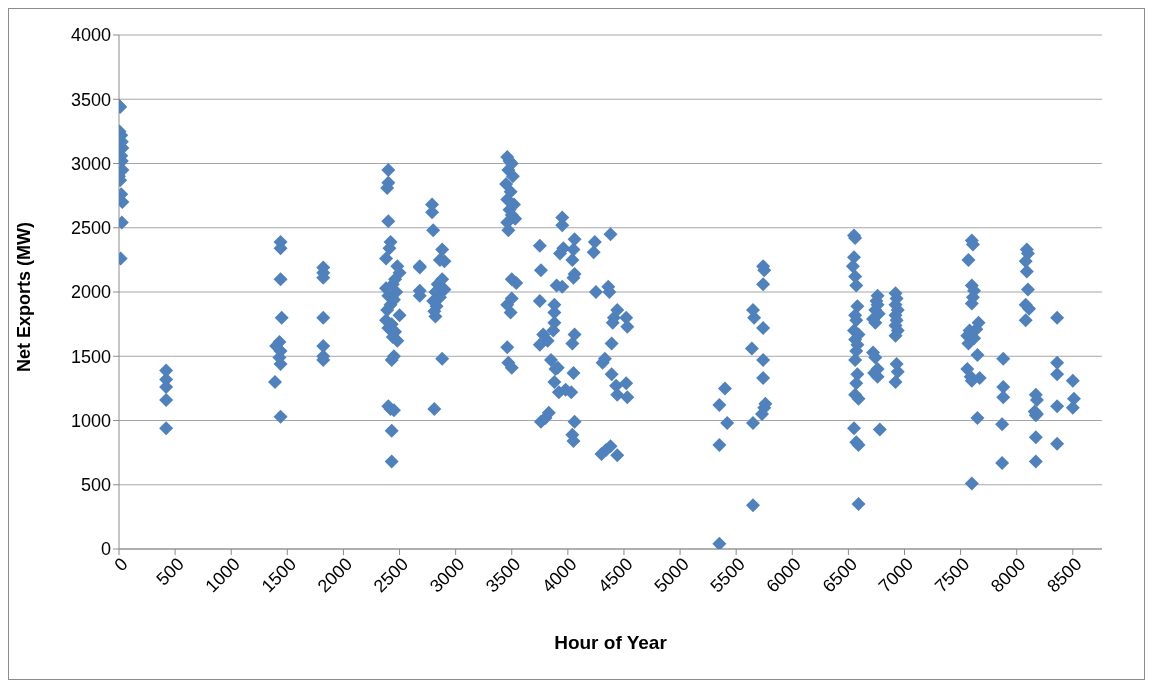 Image resolution: width=1153 pixels, height=688 pixels. I want to click on x-axis-title: Hour of Year, so click(611, 642).